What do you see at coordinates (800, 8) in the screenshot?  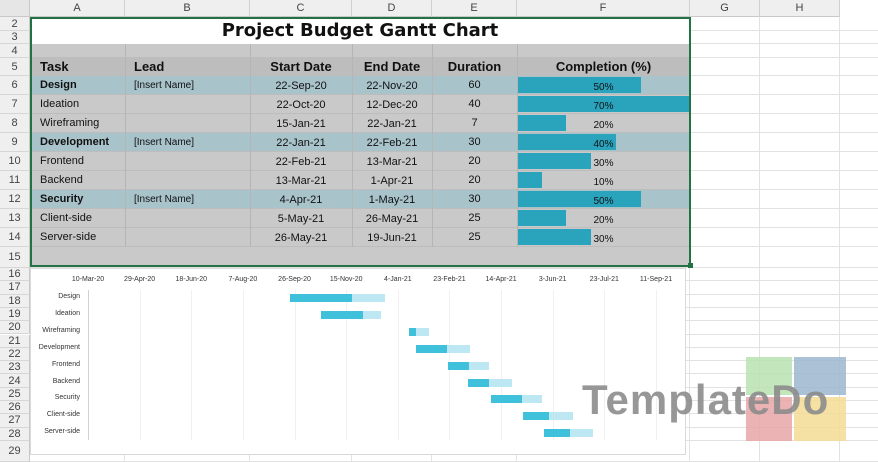 I see `column-header-h: H` at bounding box center [800, 8].